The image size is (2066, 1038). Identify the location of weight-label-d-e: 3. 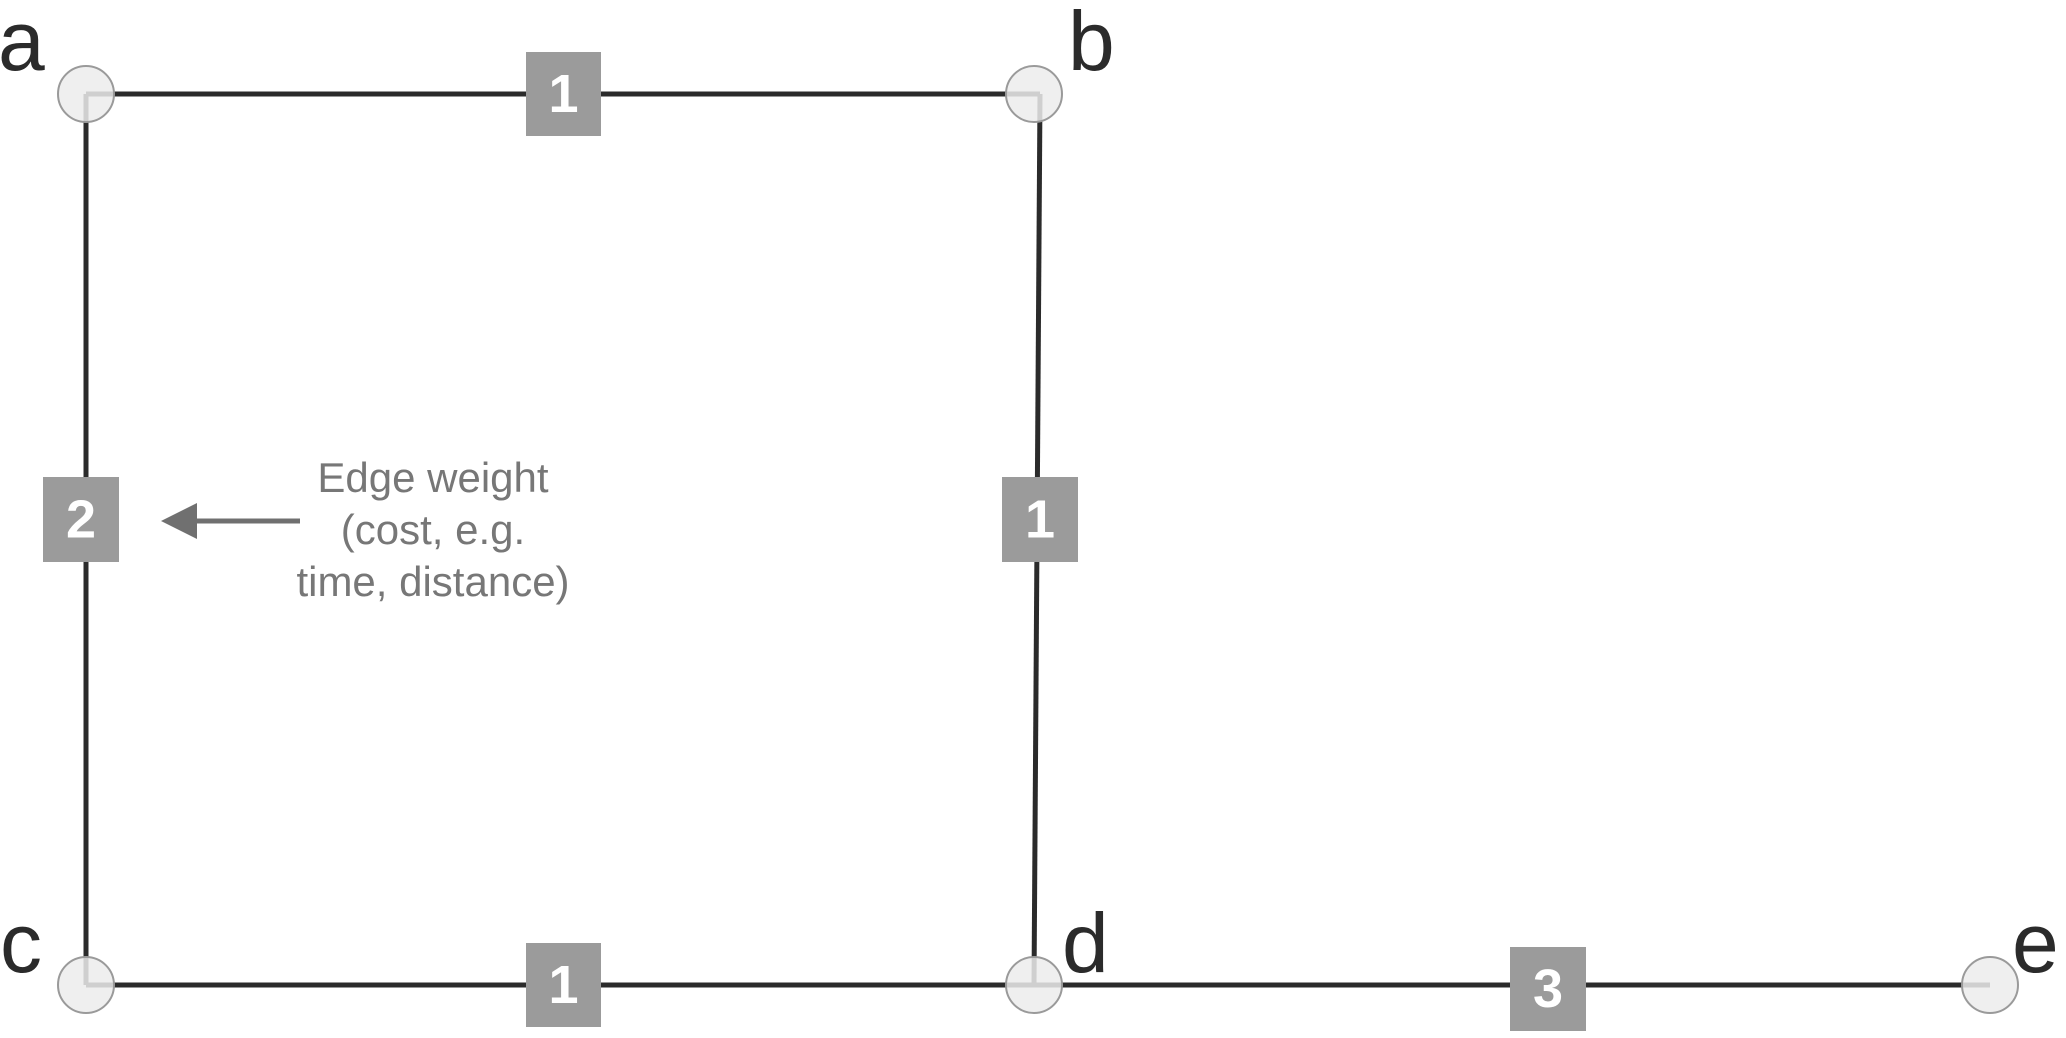
(1548, 989).